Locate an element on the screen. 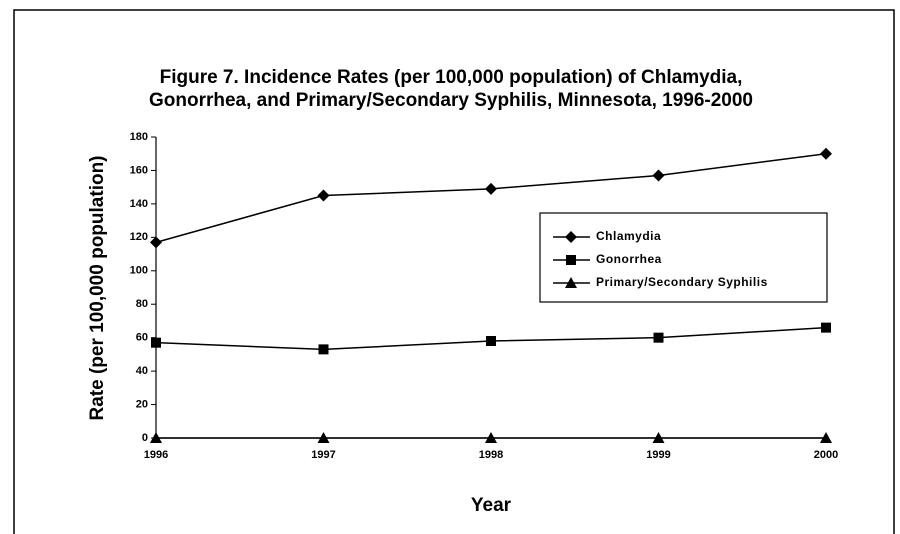 The height and width of the screenshot is (534, 900). x-axis-label: Year is located at coordinates (491, 505).